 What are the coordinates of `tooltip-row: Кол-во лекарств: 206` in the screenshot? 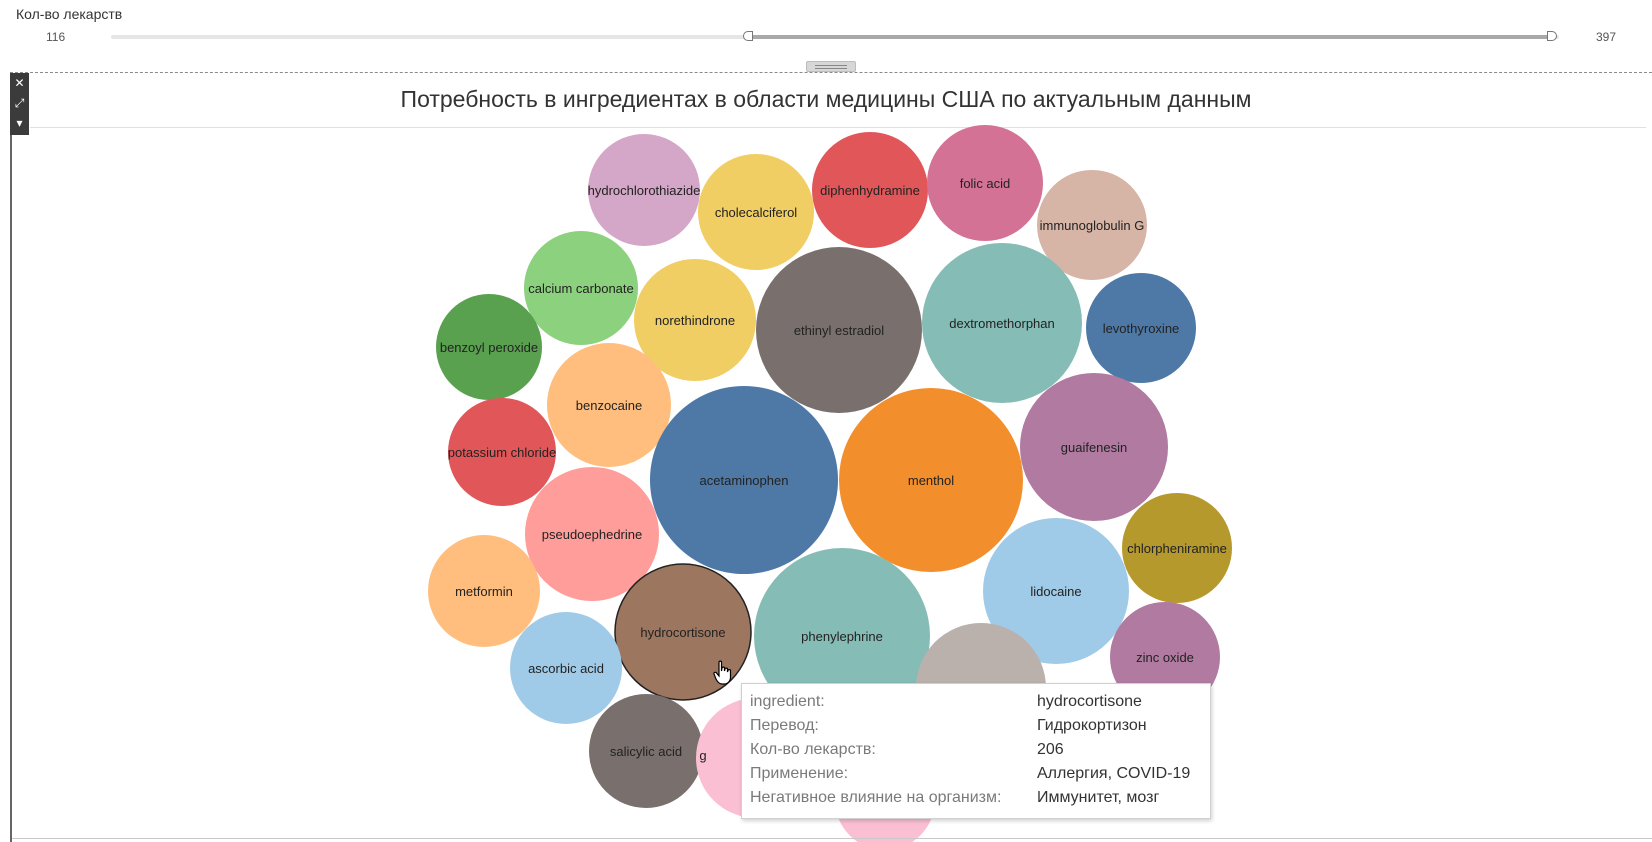 It's located at (976, 750).